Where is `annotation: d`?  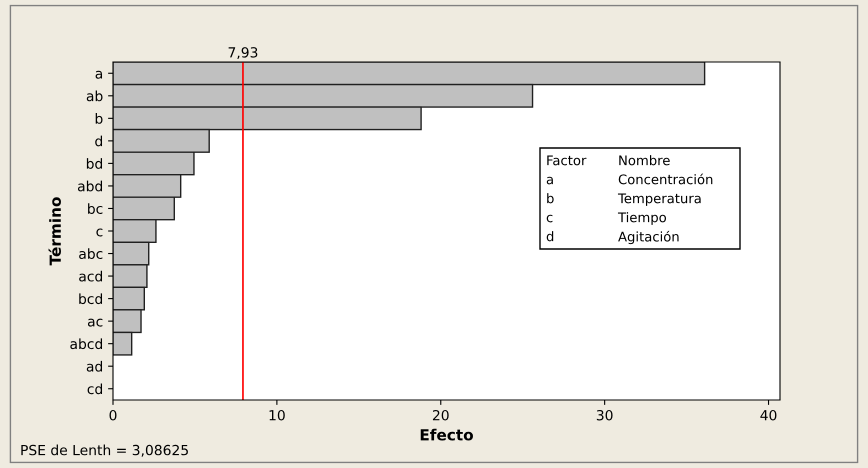 annotation: d is located at coordinates (550, 236).